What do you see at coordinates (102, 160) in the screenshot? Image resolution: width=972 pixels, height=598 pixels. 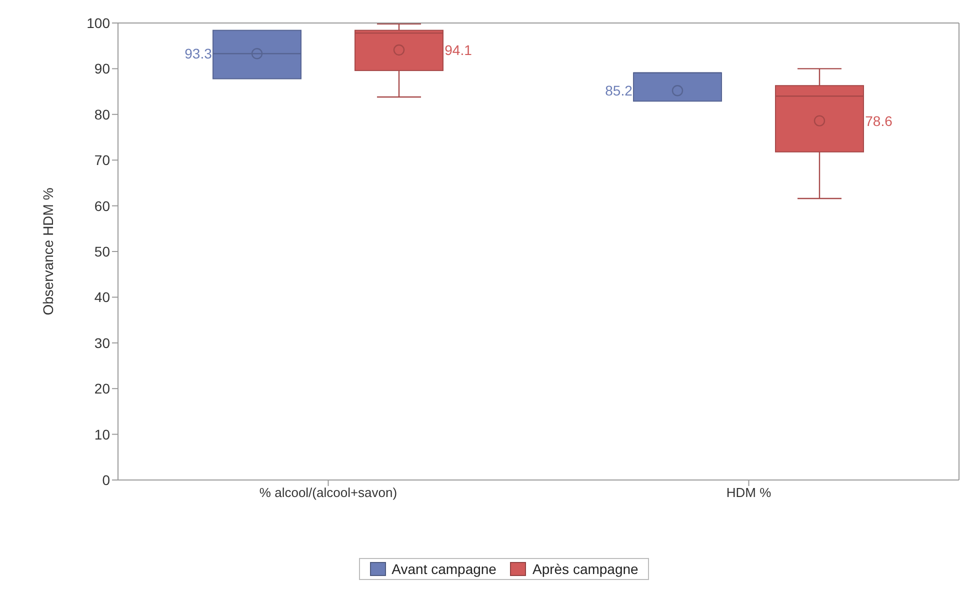 I see `y-tick-label: 70` at bounding box center [102, 160].